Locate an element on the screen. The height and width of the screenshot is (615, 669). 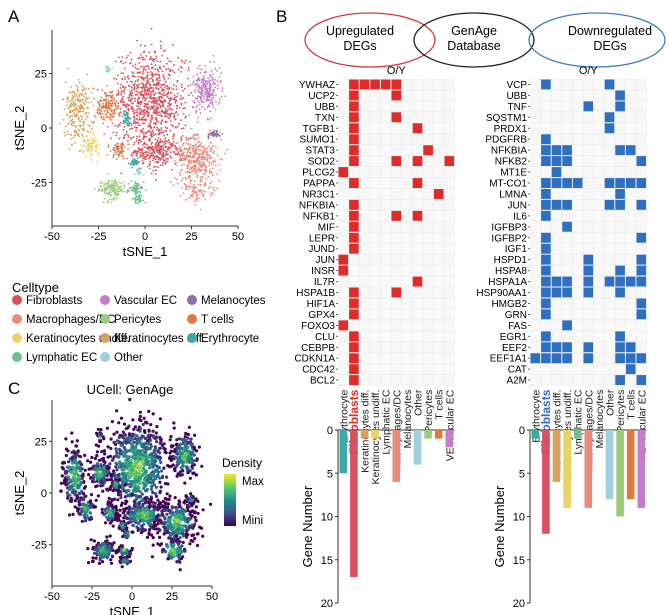
tsne-a-x-tick-label: 25 is located at coordinates (191, 237).